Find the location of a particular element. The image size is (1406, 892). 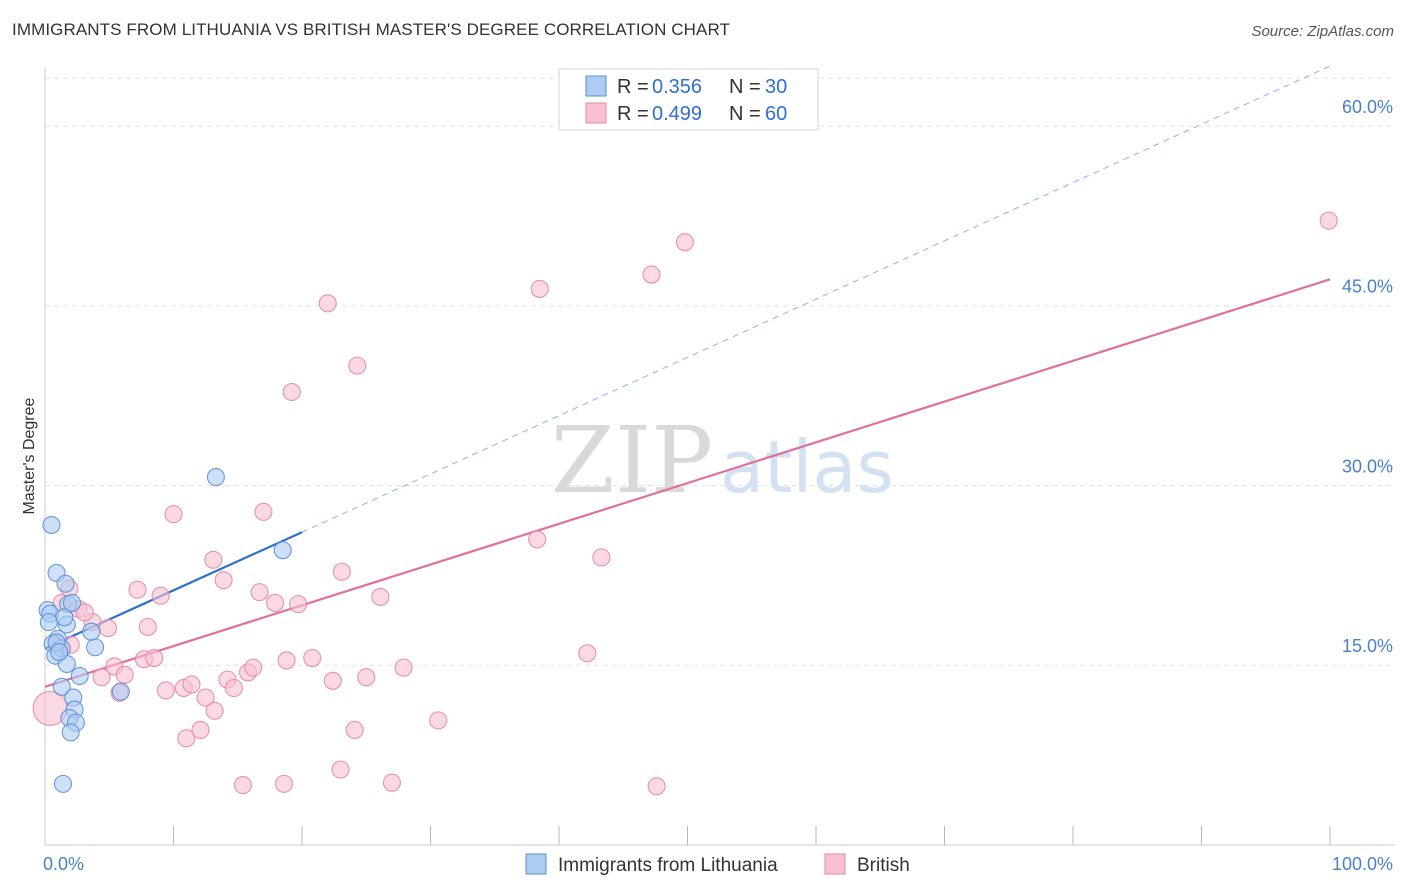

y-tick-label-2: 45.0% is located at coordinates (1367, 287).